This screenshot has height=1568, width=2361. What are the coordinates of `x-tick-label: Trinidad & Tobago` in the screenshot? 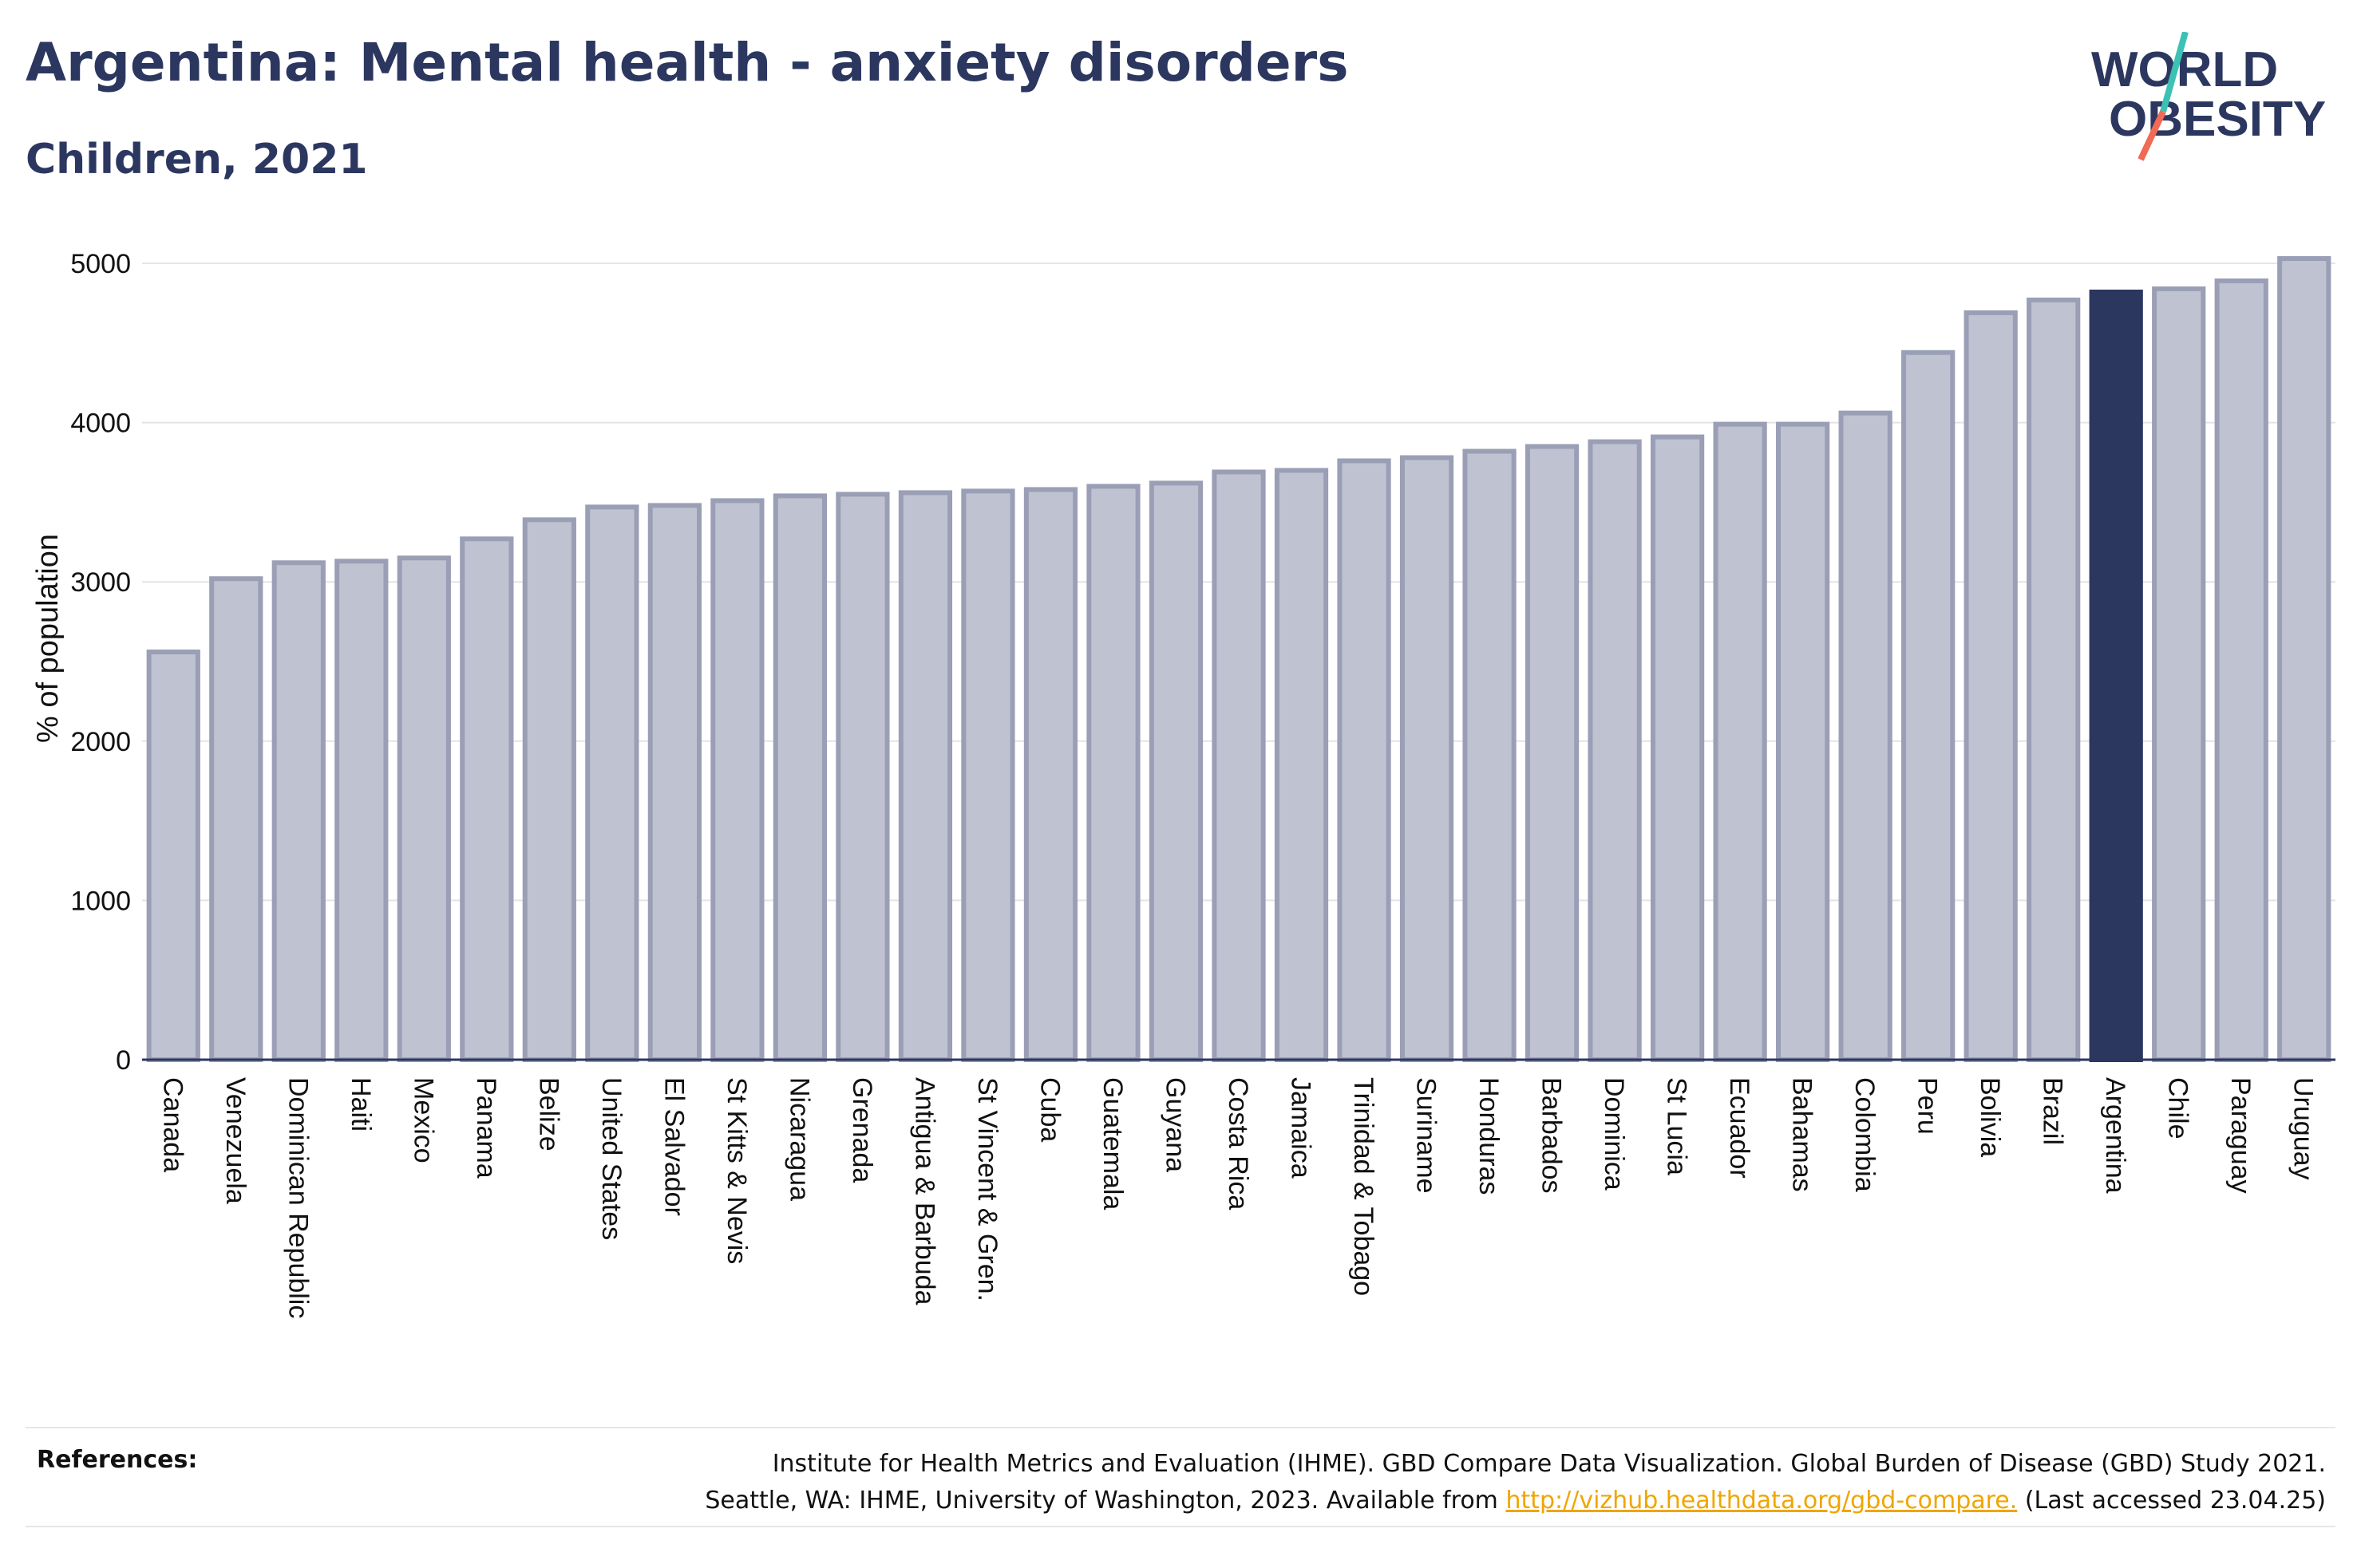 It's located at (1363, 1186).